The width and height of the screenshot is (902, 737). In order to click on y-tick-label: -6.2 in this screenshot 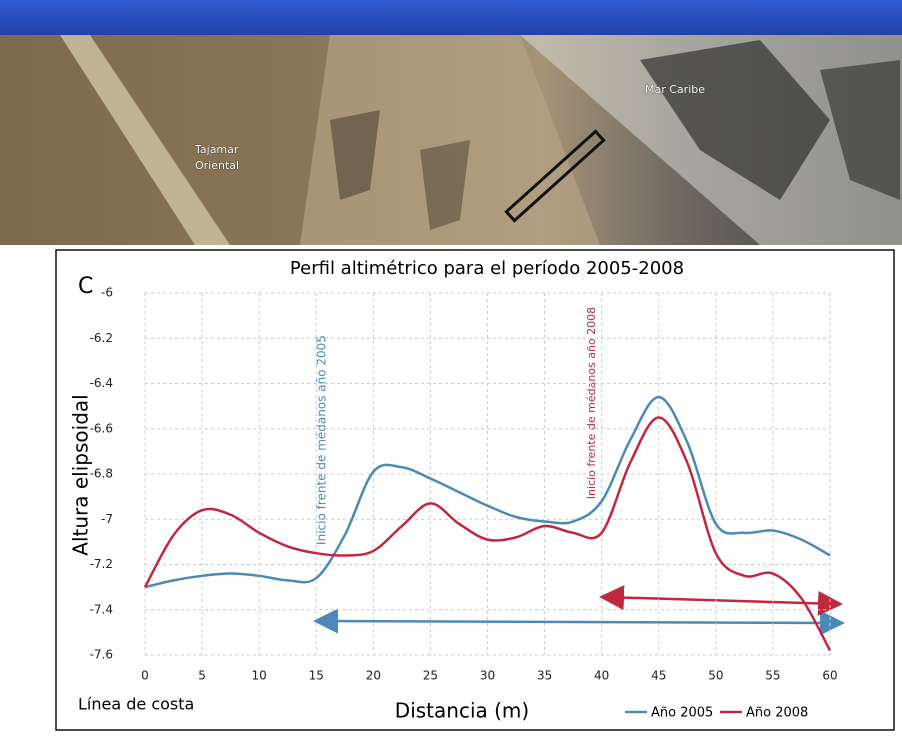, I will do `click(101, 338)`.